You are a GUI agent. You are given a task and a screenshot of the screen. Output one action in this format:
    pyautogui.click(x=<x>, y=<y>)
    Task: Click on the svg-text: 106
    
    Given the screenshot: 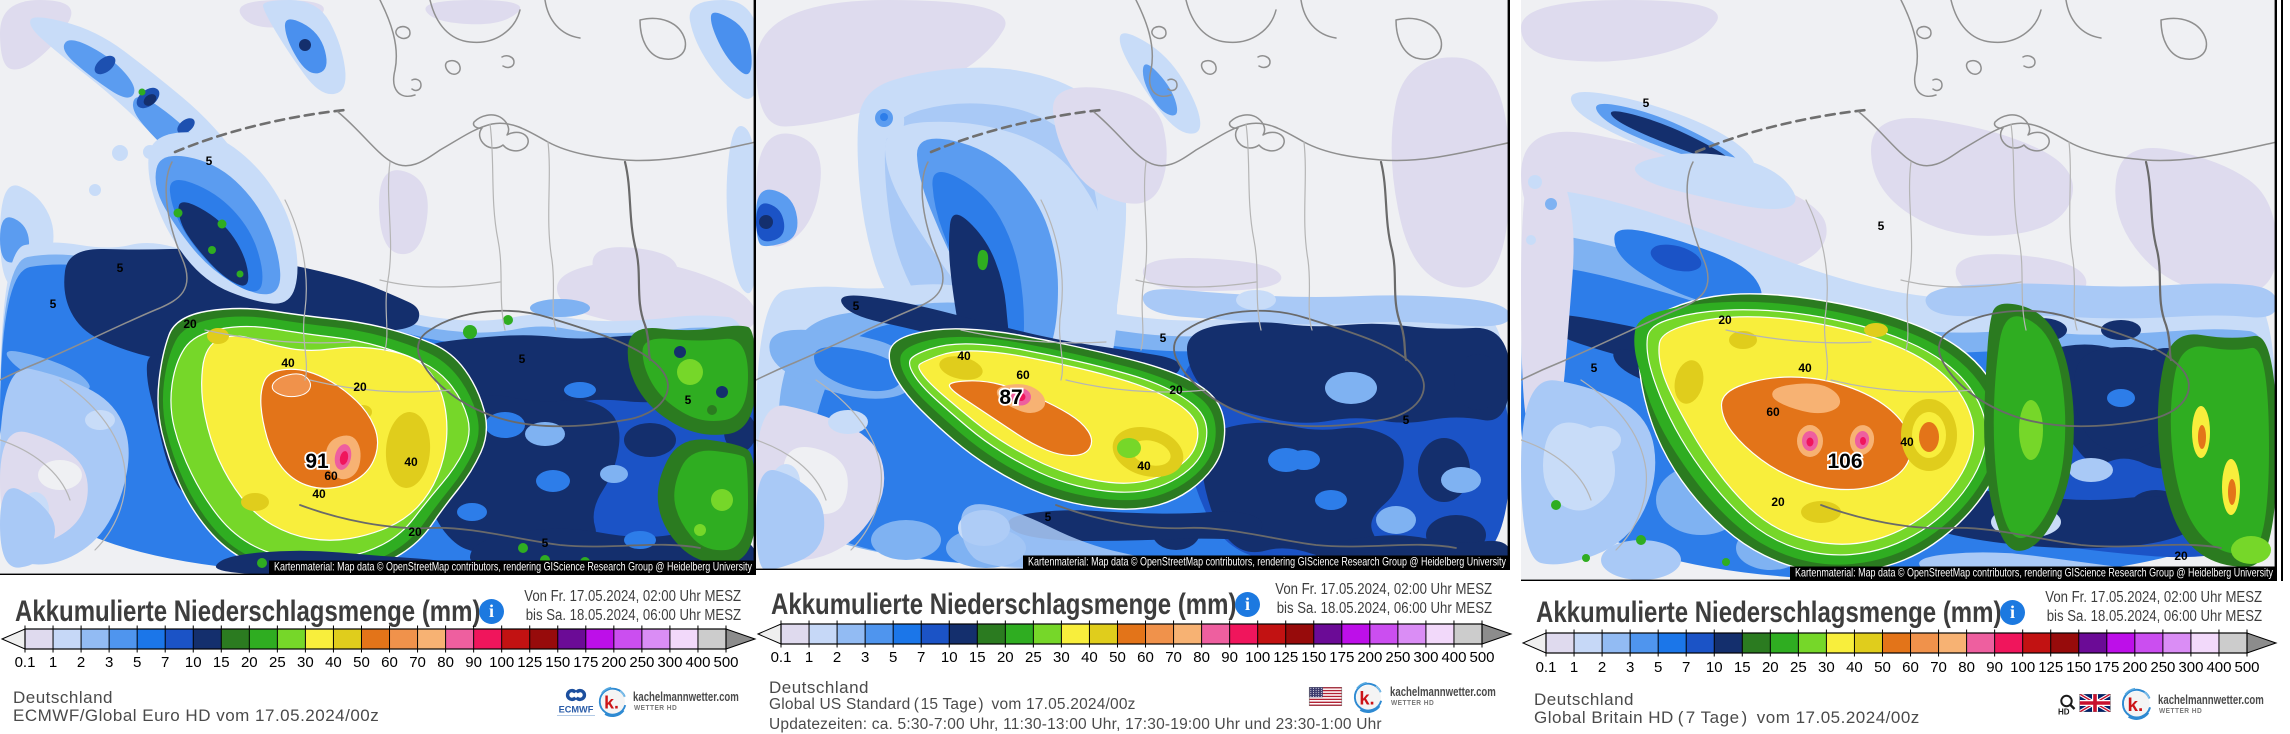 What is the action you would take?
    pyautogui.click(x=1844, y=461)
    